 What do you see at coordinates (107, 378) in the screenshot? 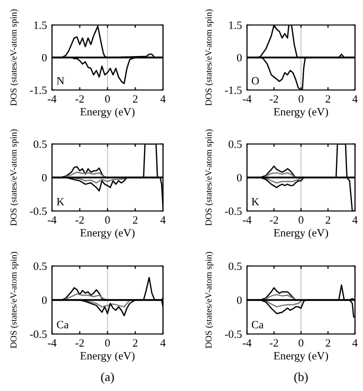
I see `text: (a)` at bounding box center [107, 378].